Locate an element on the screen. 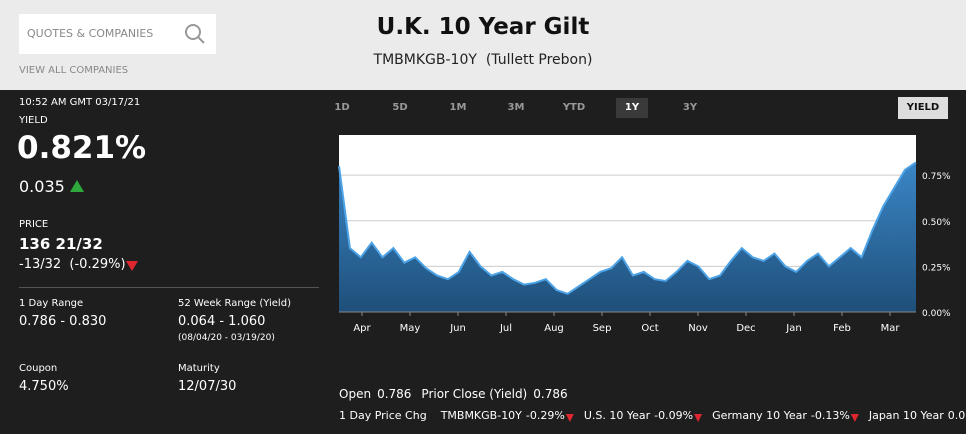  stat-note: (08/04/20 - 03/19/20) is located at coordinates (226, 338).